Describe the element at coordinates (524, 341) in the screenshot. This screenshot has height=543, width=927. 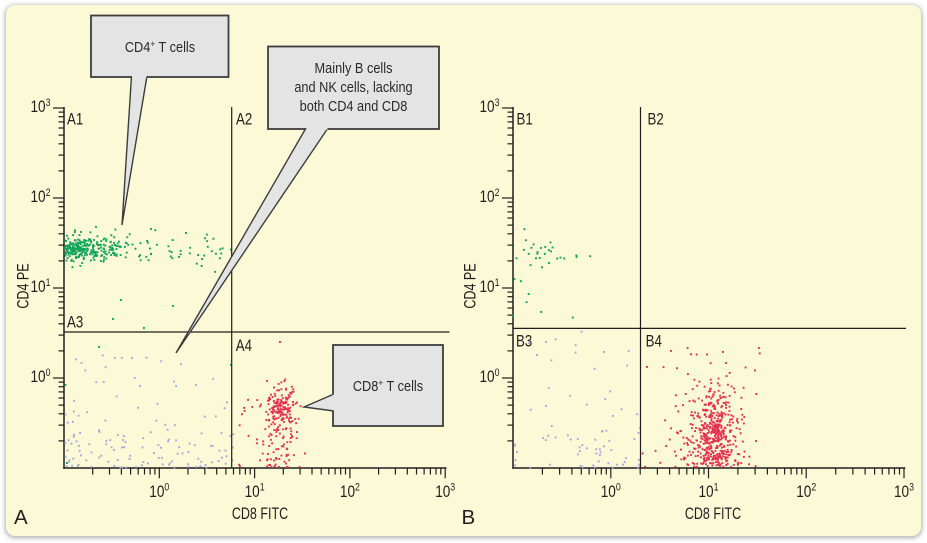
I see `svg-text: B3` at that location.